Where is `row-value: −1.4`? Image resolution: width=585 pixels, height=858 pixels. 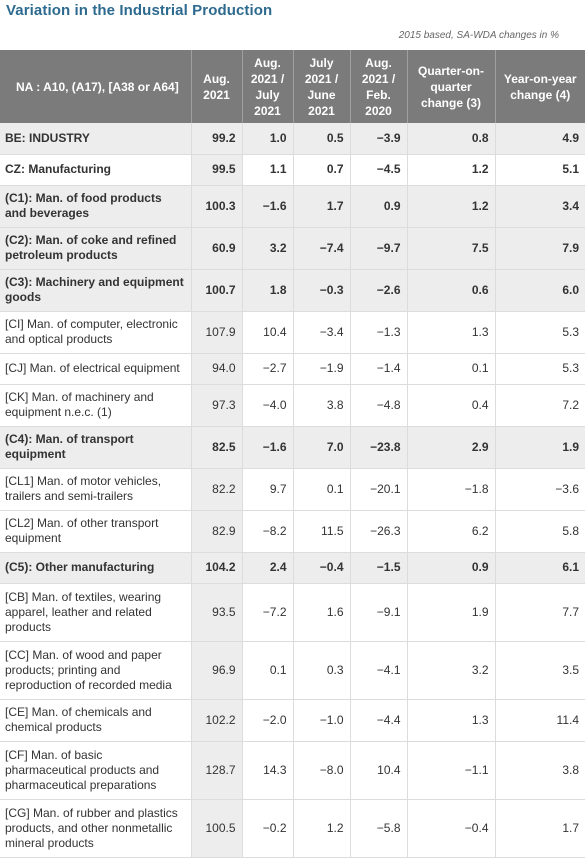 row-value: −1.4 is located at coordinates (379, 369).